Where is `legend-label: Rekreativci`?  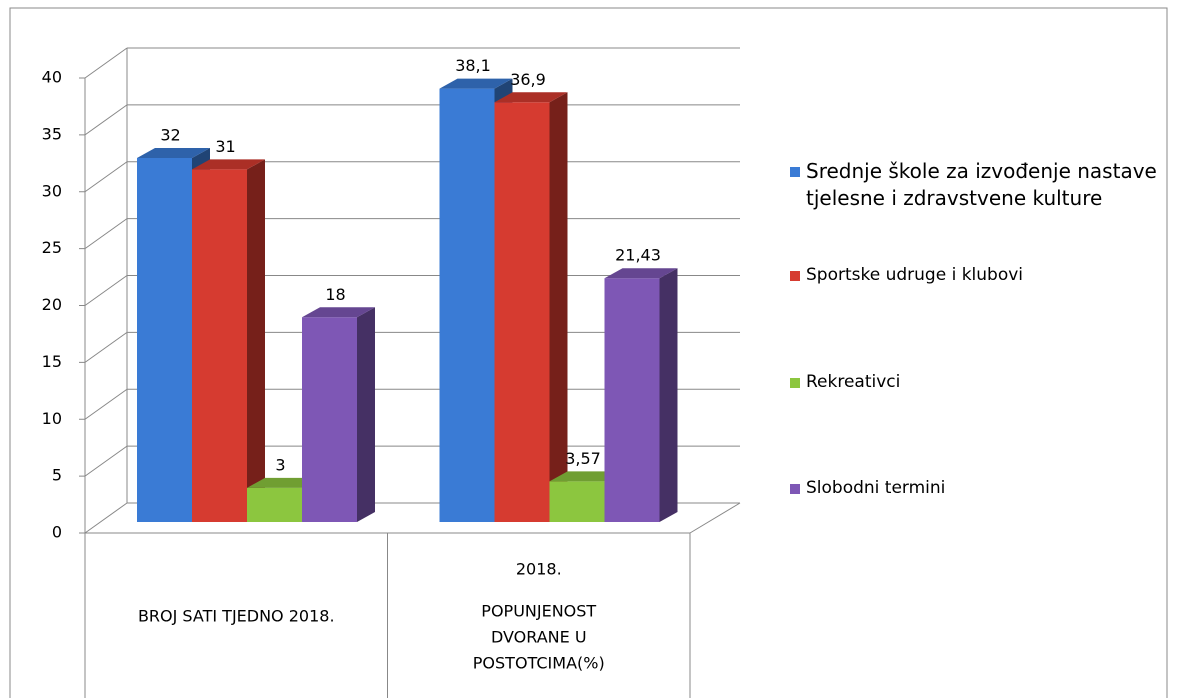 legend-label: Rekreativci is located at coordinates (853, 382).